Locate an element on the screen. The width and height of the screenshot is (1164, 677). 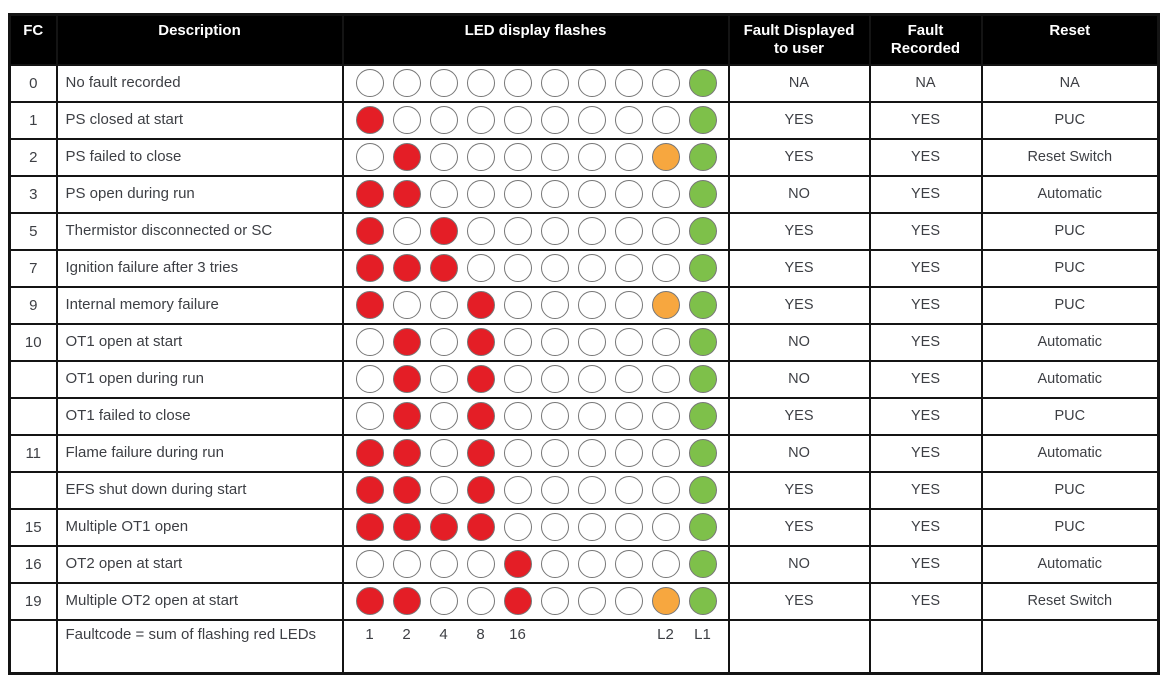
fc-cell is located at coordinates (33, 490).